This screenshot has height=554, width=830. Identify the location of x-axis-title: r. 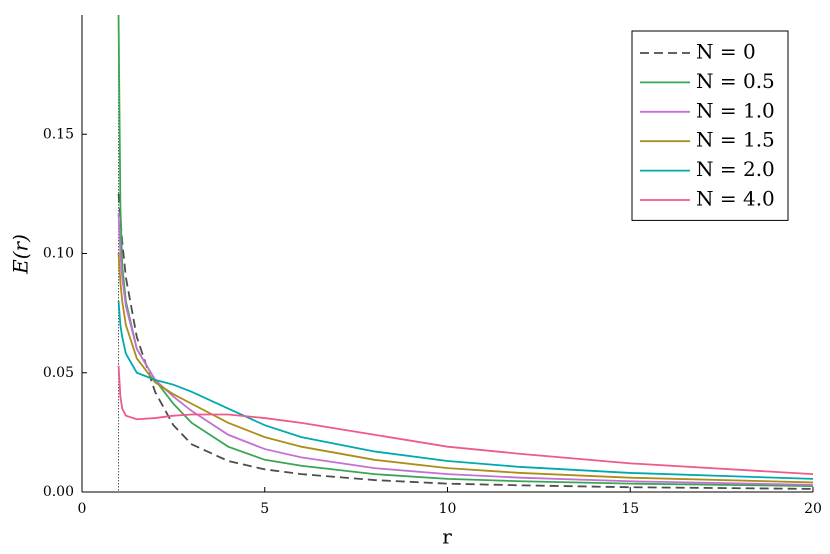
(447, 537).